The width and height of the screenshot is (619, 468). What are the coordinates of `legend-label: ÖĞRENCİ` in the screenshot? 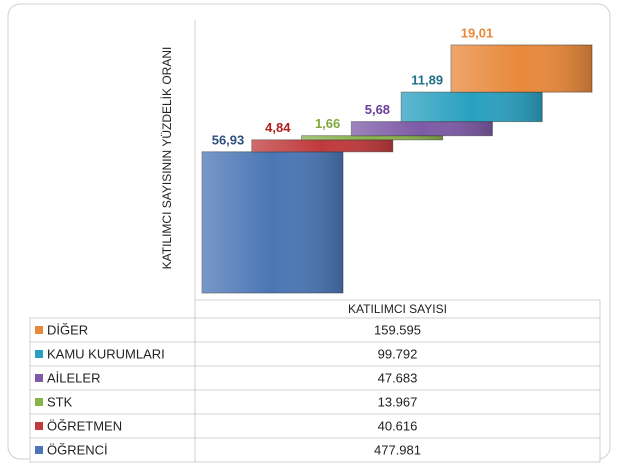 It's located at (77, 449).